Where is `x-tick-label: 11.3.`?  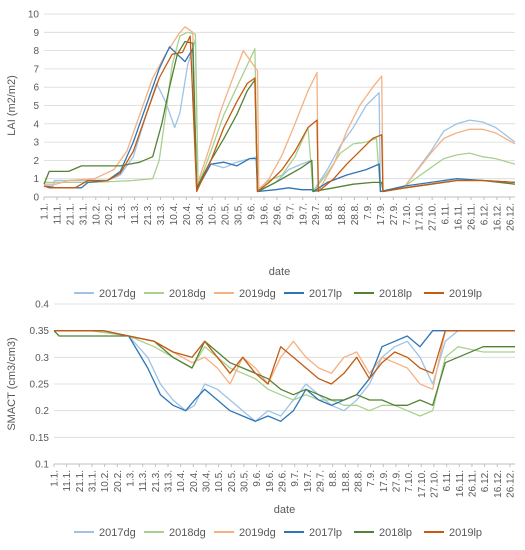 x-tick-label: 11.3. is located at coordinates (143, 481).